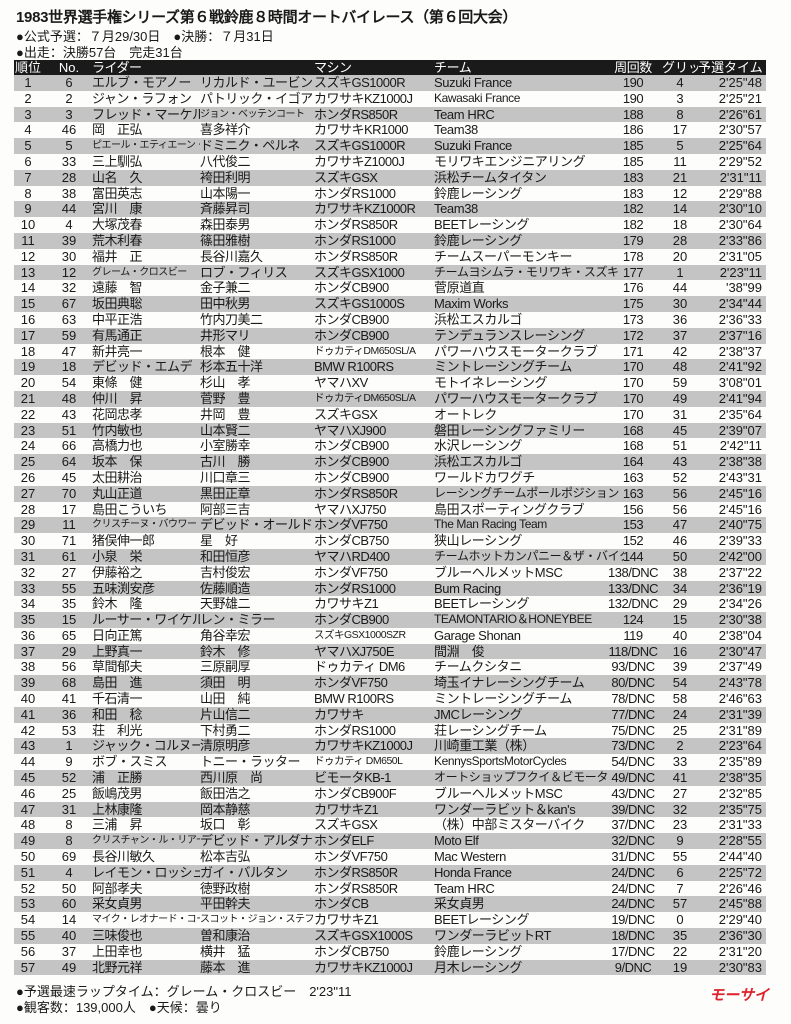 This screenshot has height=1024, width=791. I want to click on cell-laps: 173, so click(633, 319).